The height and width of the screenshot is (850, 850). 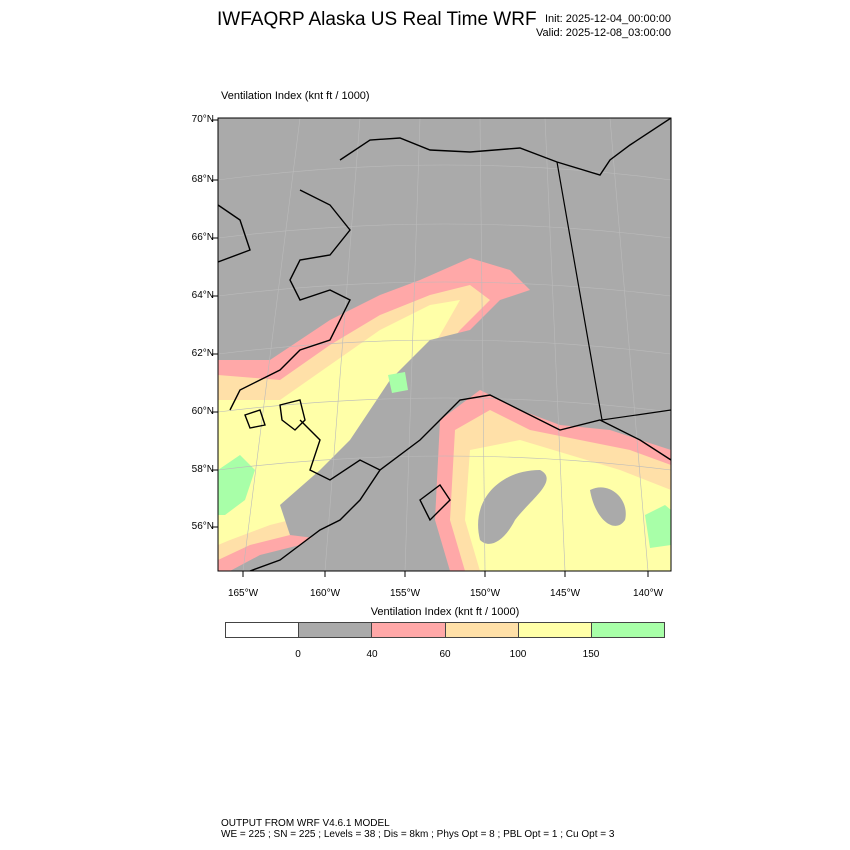 What do you see at coordinates (202, 295) in the screenshot?
I see `lat-label: 64°N` at bounding box center [202, 295].